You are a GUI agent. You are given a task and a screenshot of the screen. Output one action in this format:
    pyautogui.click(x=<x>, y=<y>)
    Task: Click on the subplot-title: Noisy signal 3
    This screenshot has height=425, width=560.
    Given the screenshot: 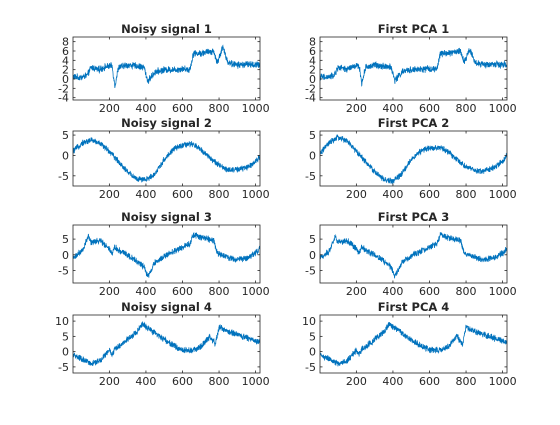 What is the action you would take?
    pyautogui.click(x=166, y=217)
    